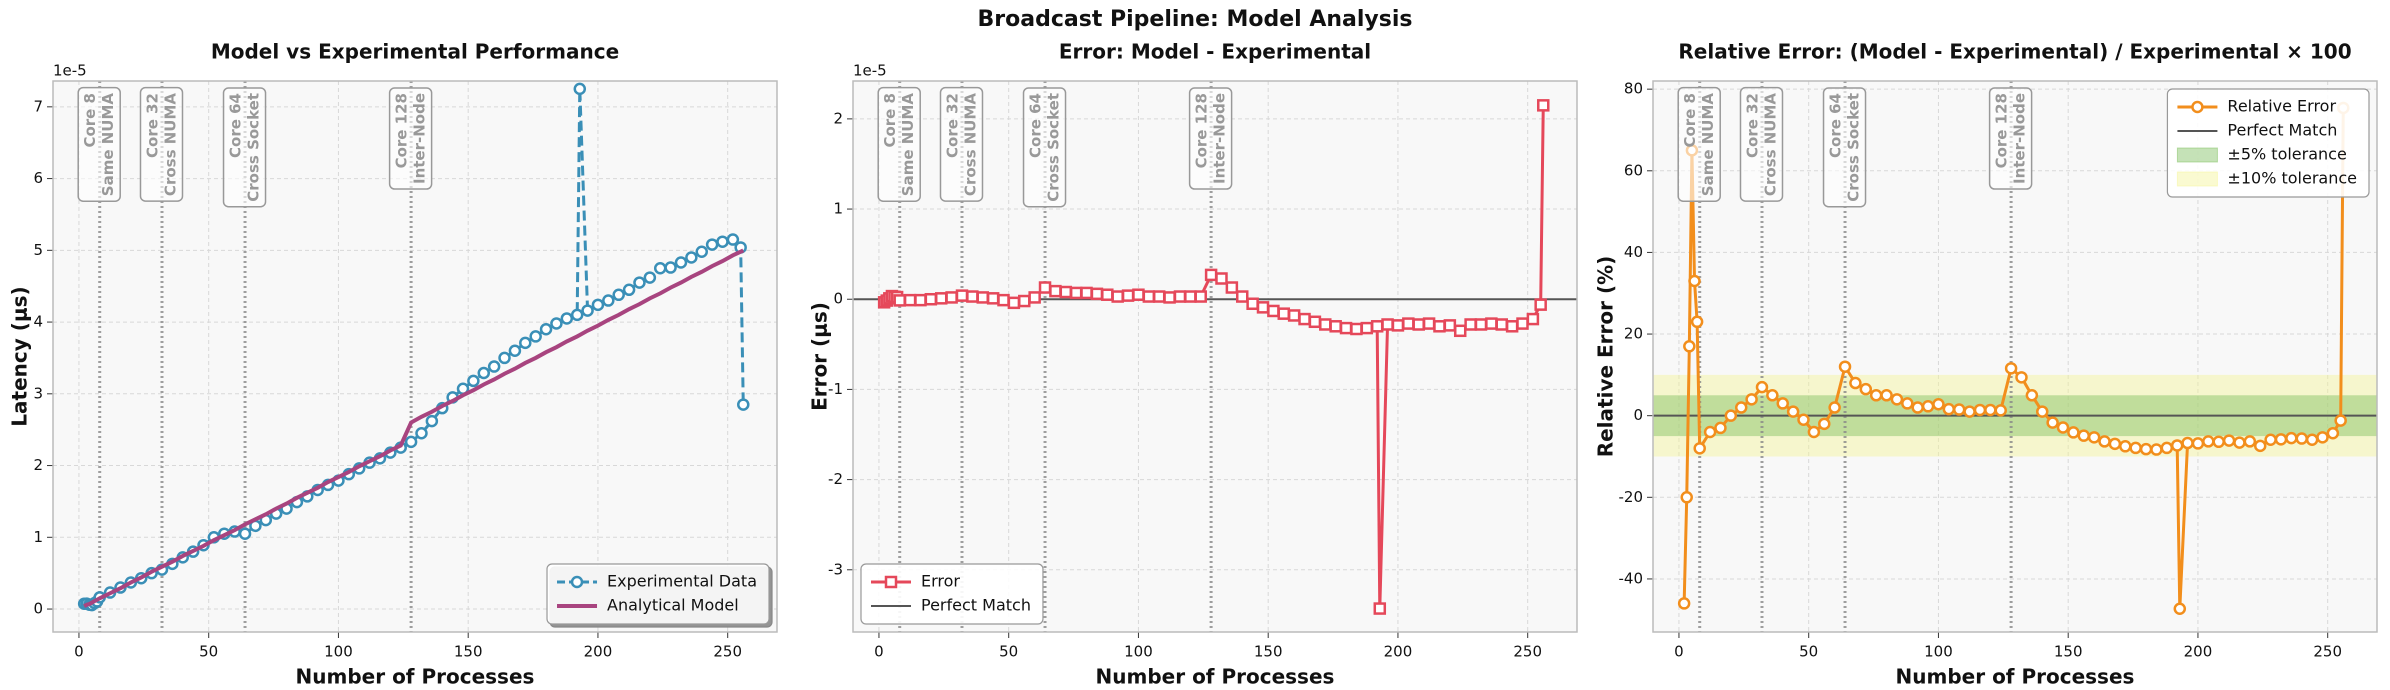  Describe the element at coordinates (468, 652) in the screenshot. I see `x-tick-label: 150` at that location.